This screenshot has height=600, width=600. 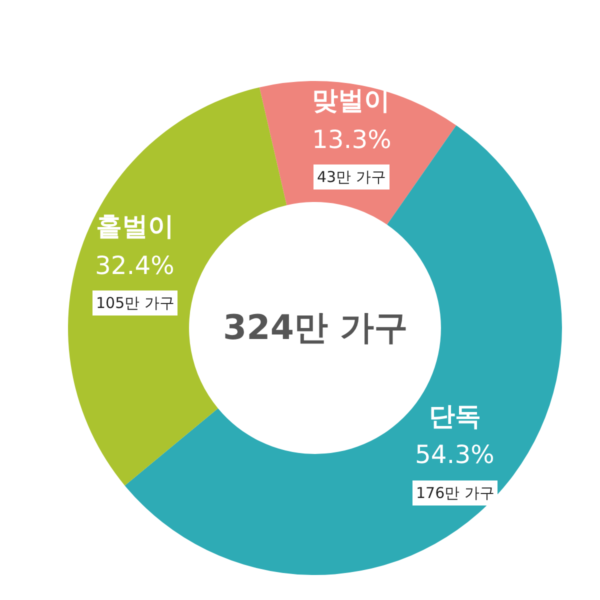 I want to click on text: 324만 가구, so click(x=315, y=328).